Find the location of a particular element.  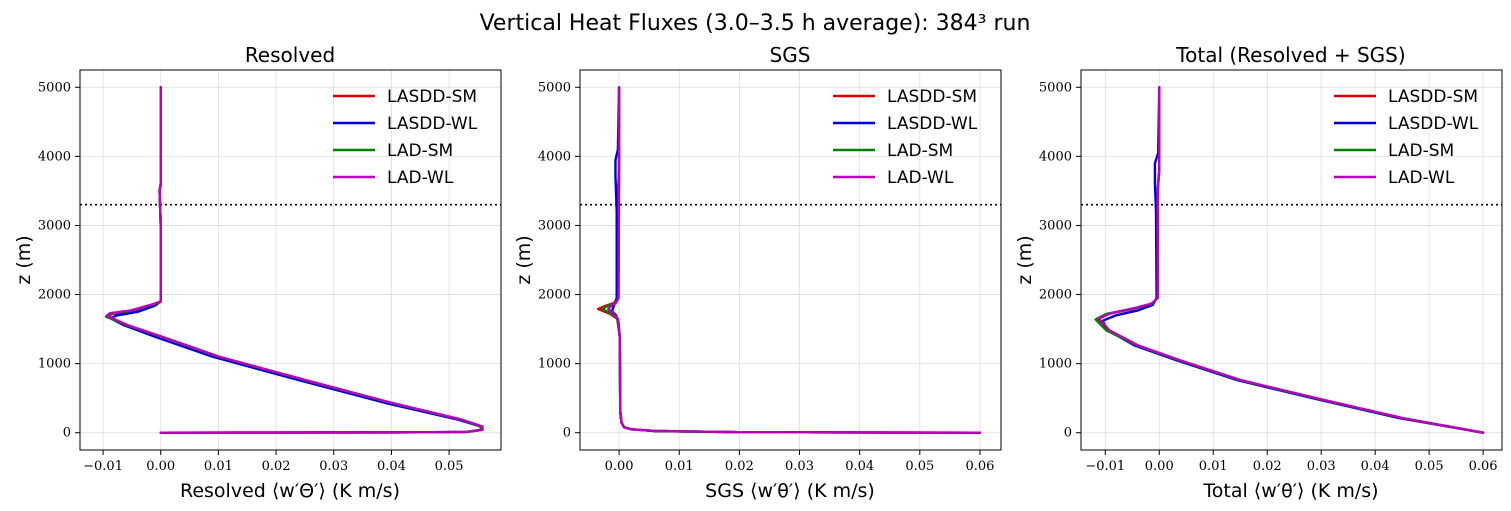

panel-title: SGS is located at coordinates (790, 55).